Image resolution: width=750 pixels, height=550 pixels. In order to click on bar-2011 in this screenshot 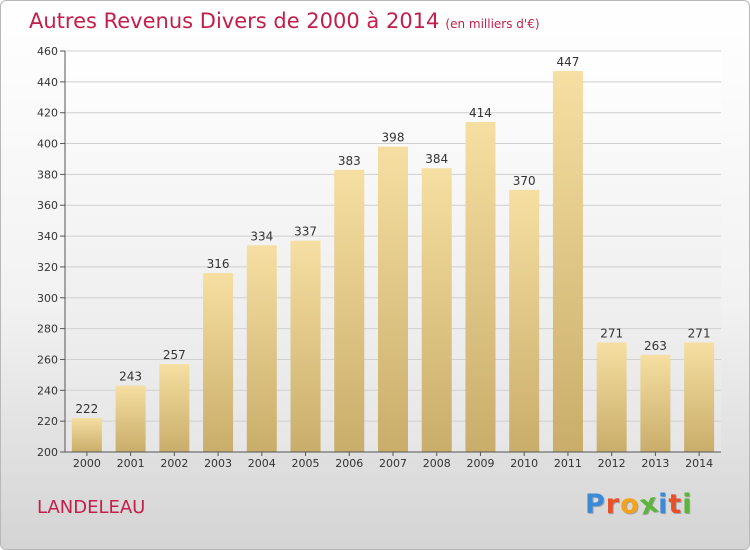, I will do `click(567, 262)`.